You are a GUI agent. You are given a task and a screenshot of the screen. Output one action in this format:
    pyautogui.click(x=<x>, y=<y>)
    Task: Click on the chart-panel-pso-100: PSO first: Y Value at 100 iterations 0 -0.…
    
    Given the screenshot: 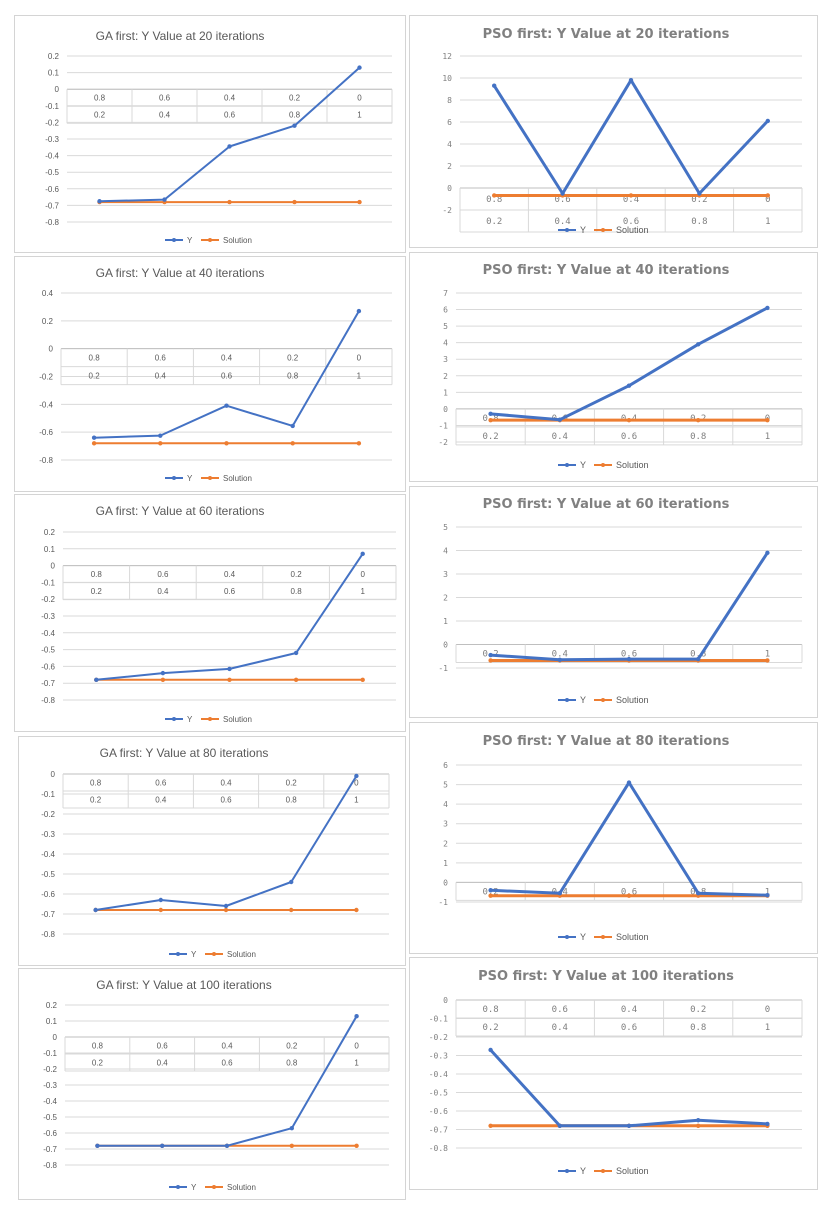 What is the action you would take?
    pyautogui.click(x=613, y=1073)
    